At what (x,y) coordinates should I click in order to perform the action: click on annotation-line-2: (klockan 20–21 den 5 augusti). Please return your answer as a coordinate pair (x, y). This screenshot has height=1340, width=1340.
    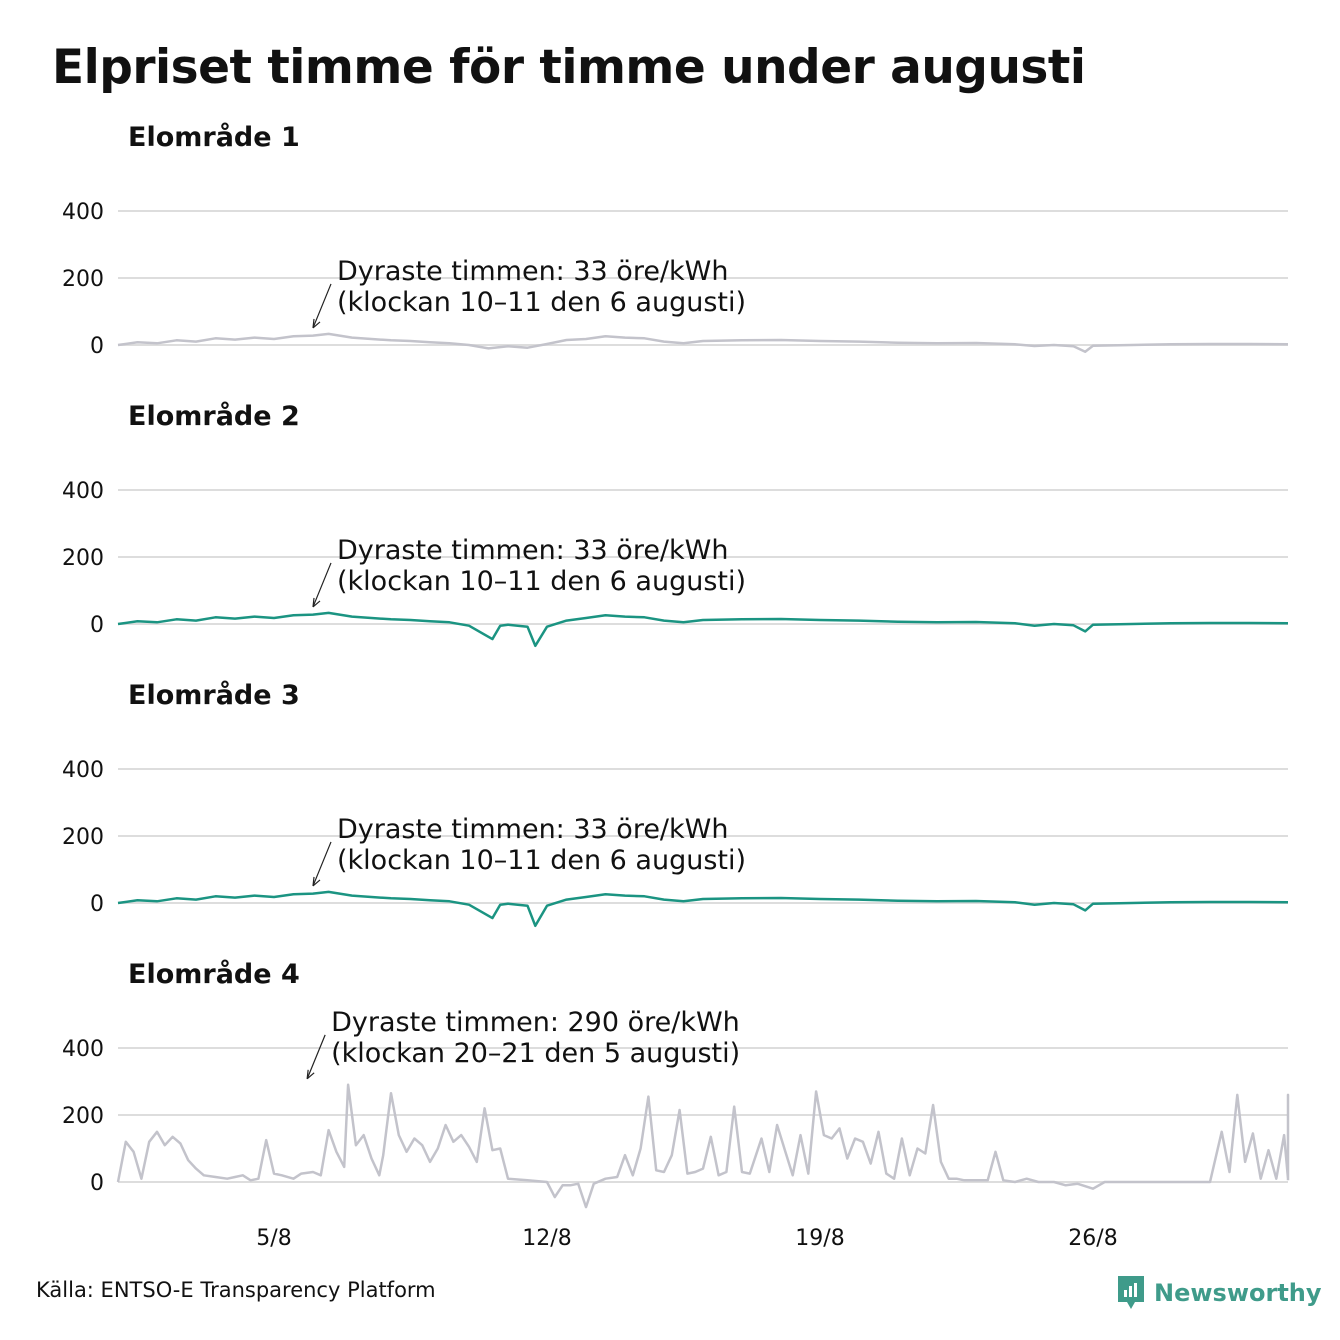
    Looking at the image, I should click on (535, 1053).